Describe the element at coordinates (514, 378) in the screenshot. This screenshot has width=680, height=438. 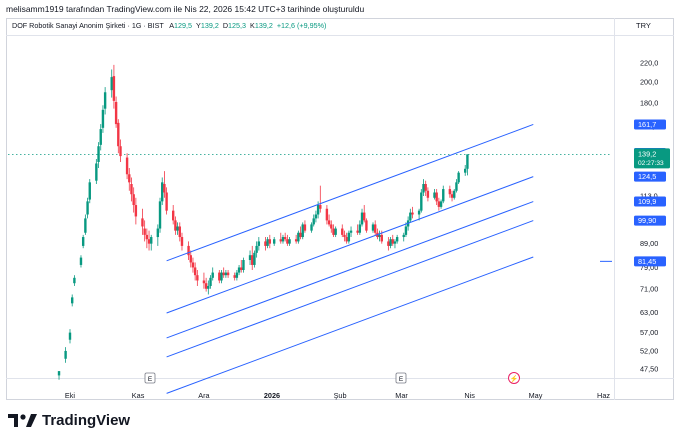
I see `lightning-icon` at that location.